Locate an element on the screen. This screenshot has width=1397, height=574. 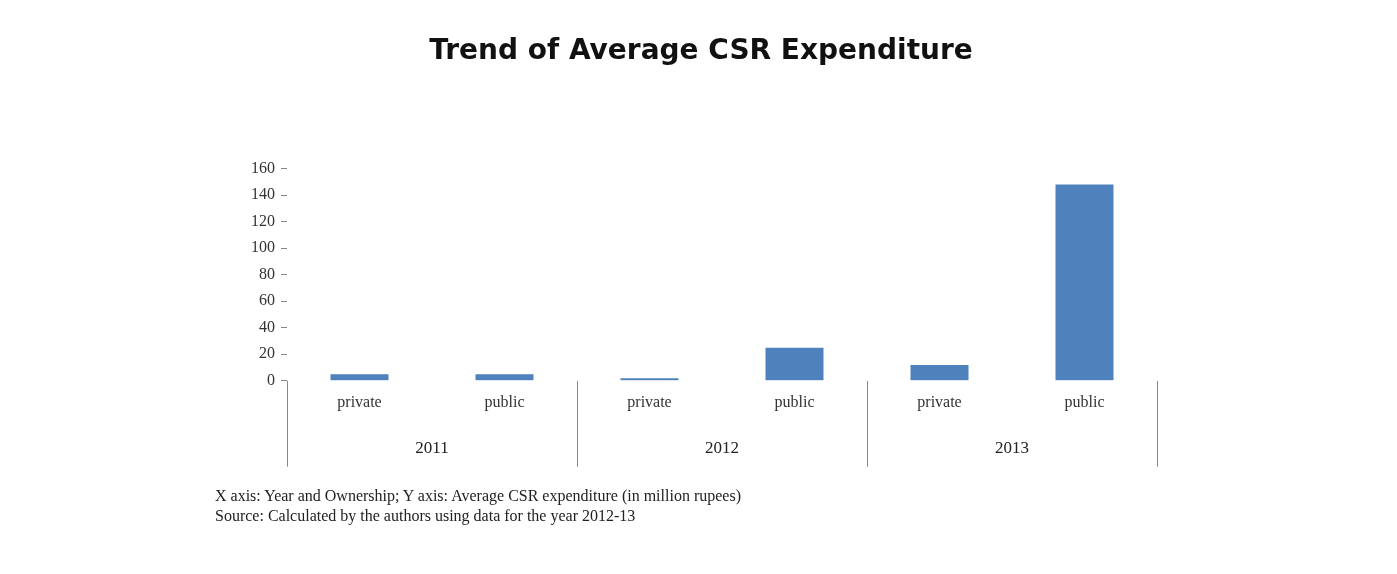
source-note: Source: Calculated by the authors using data for the year 2012-13 is located at coordinates (425, 516).